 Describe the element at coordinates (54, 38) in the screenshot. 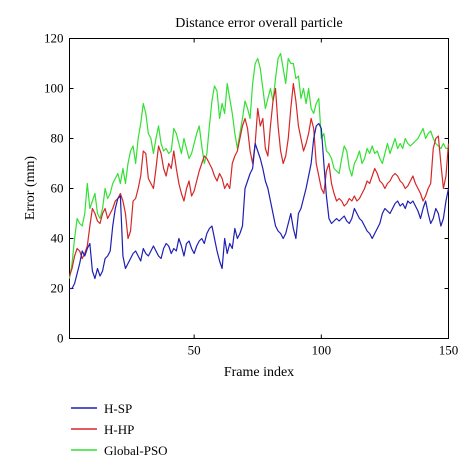

I see `y-tick-label: 120` at that location.